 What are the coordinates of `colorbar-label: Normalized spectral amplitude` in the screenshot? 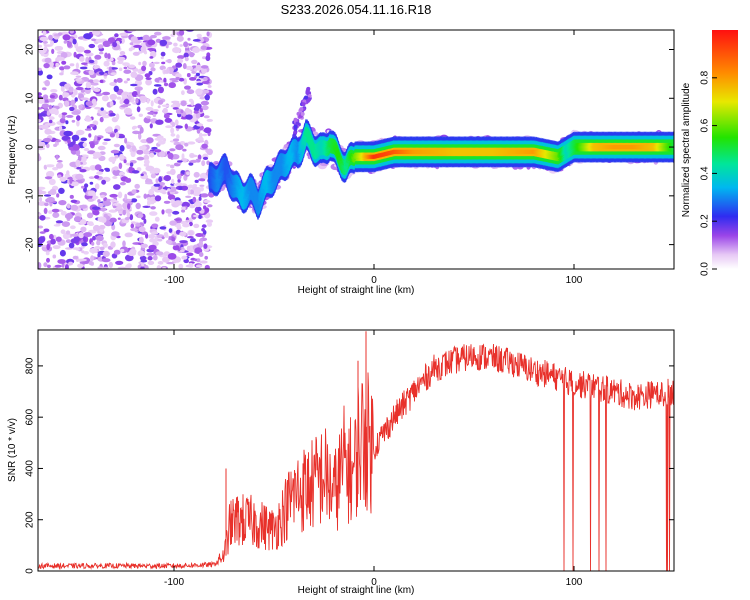 It's located at (686, 149).